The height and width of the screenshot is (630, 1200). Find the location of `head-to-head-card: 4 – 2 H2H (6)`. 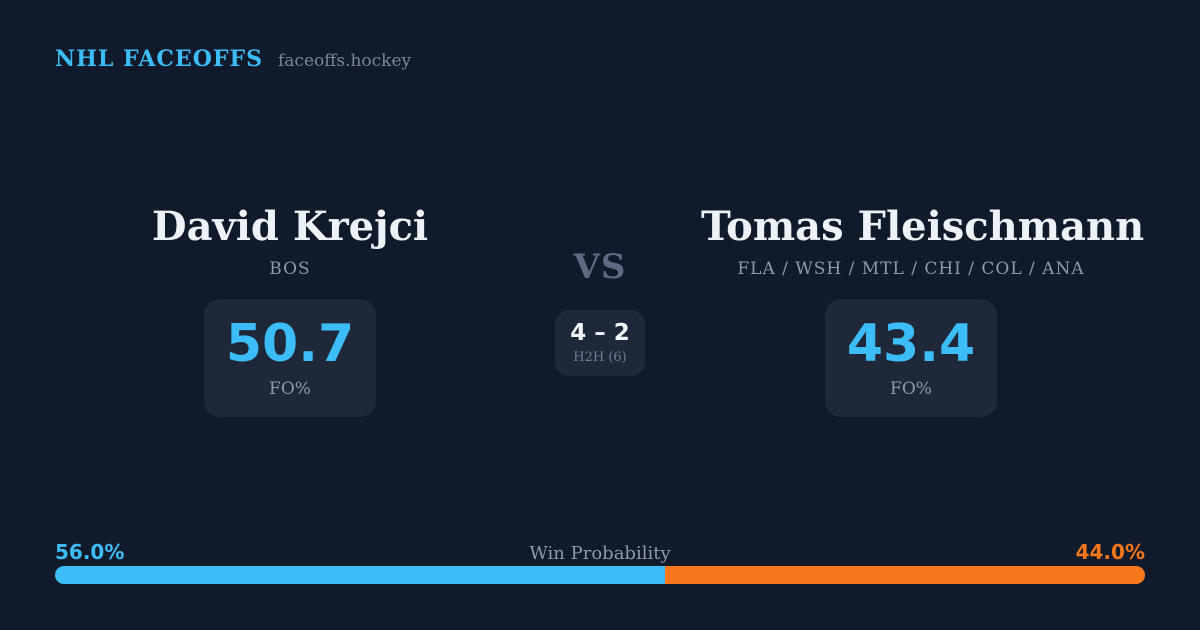

head-to-head-card: 4 – 2 H2H (6) is located at coordinates (600, 343).